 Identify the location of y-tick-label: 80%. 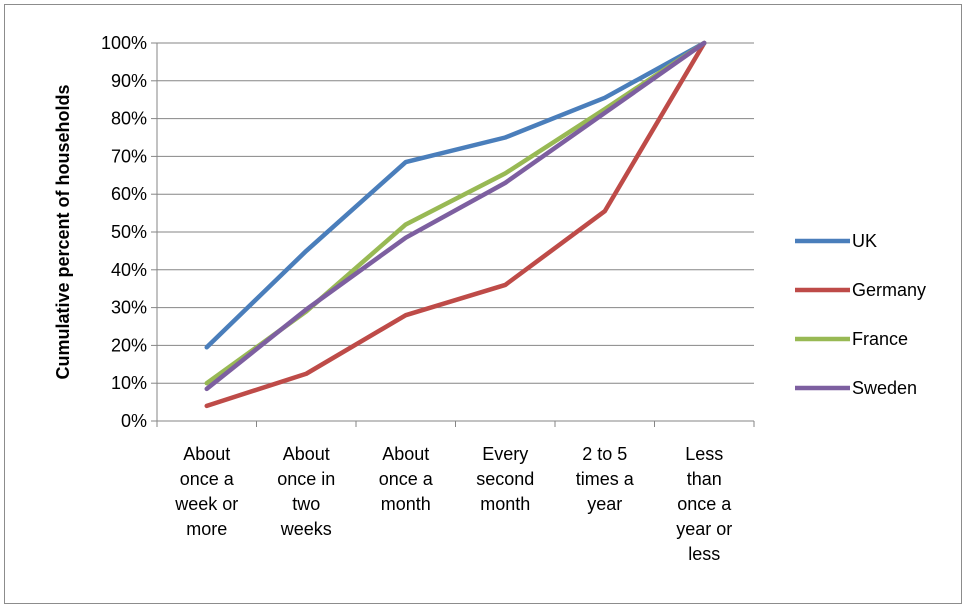
(129, 119).